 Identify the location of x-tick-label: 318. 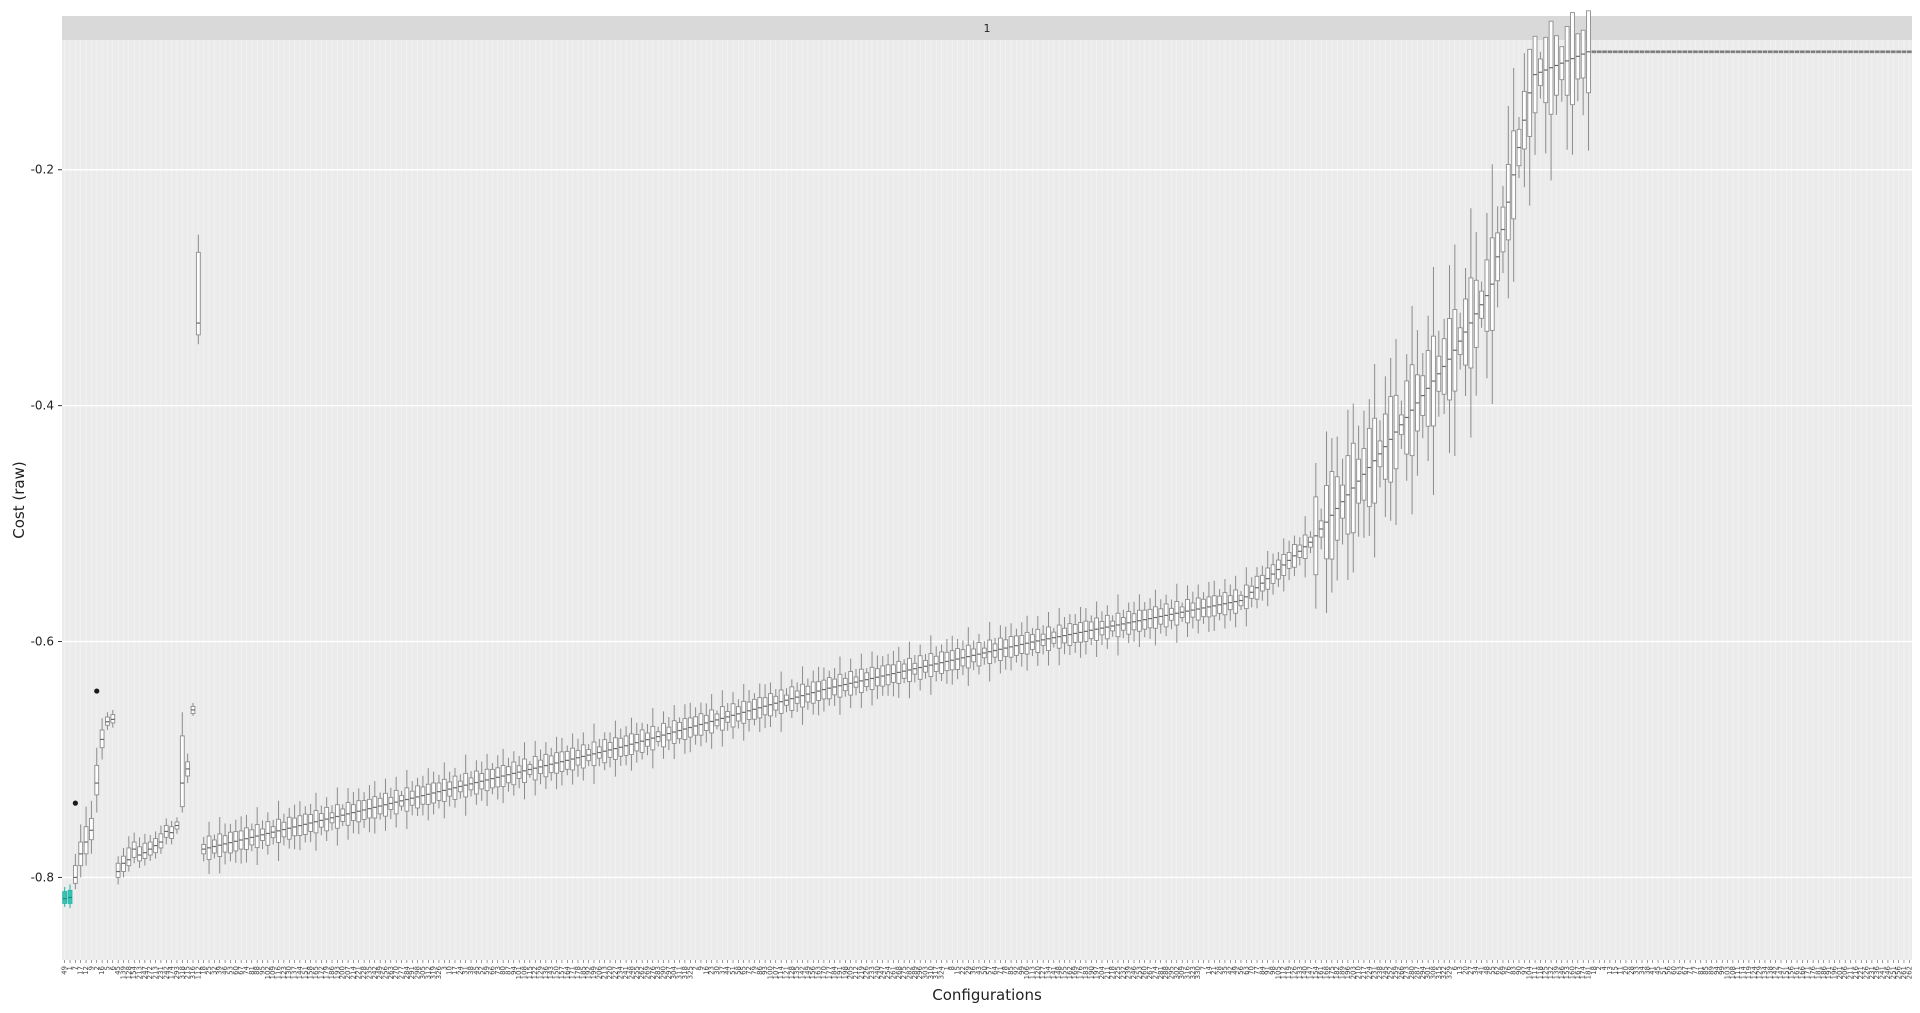
(182, 972).